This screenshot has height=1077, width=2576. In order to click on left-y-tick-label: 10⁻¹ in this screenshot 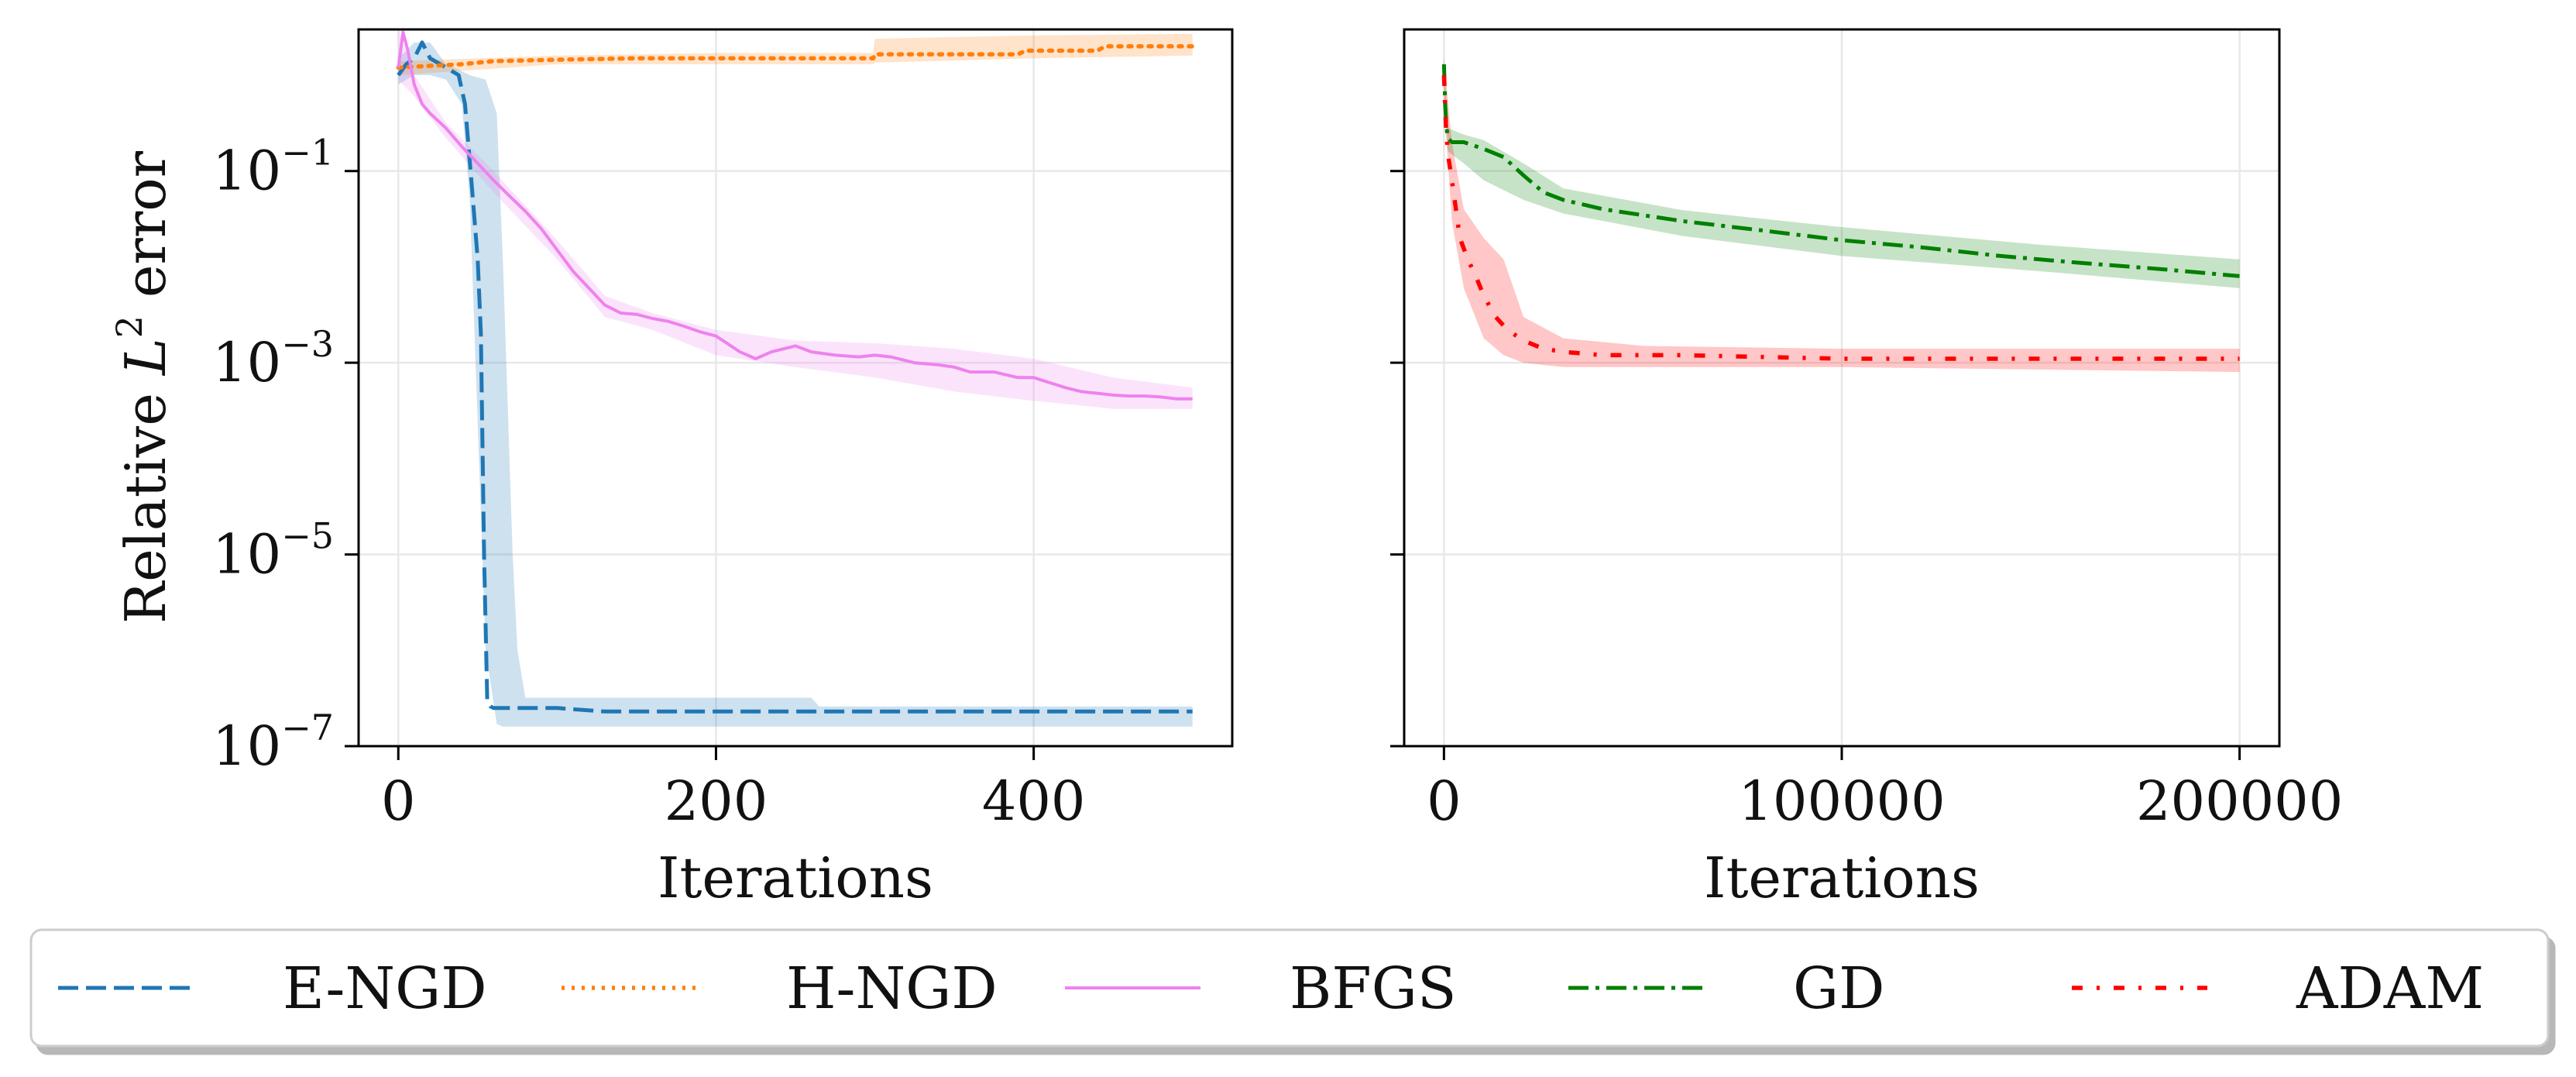, I will do `click(273, 167)`.